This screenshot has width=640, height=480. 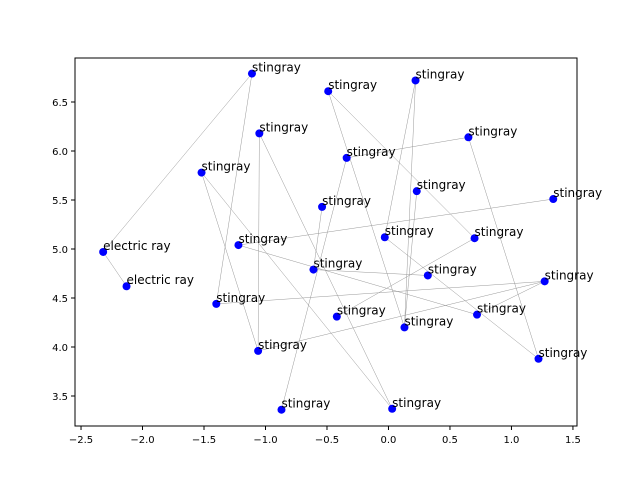 What do you see at coordinates (511, 440) in the screenshot?
I see `x-tick-label: 1.0` at bounding box center [511, 440].